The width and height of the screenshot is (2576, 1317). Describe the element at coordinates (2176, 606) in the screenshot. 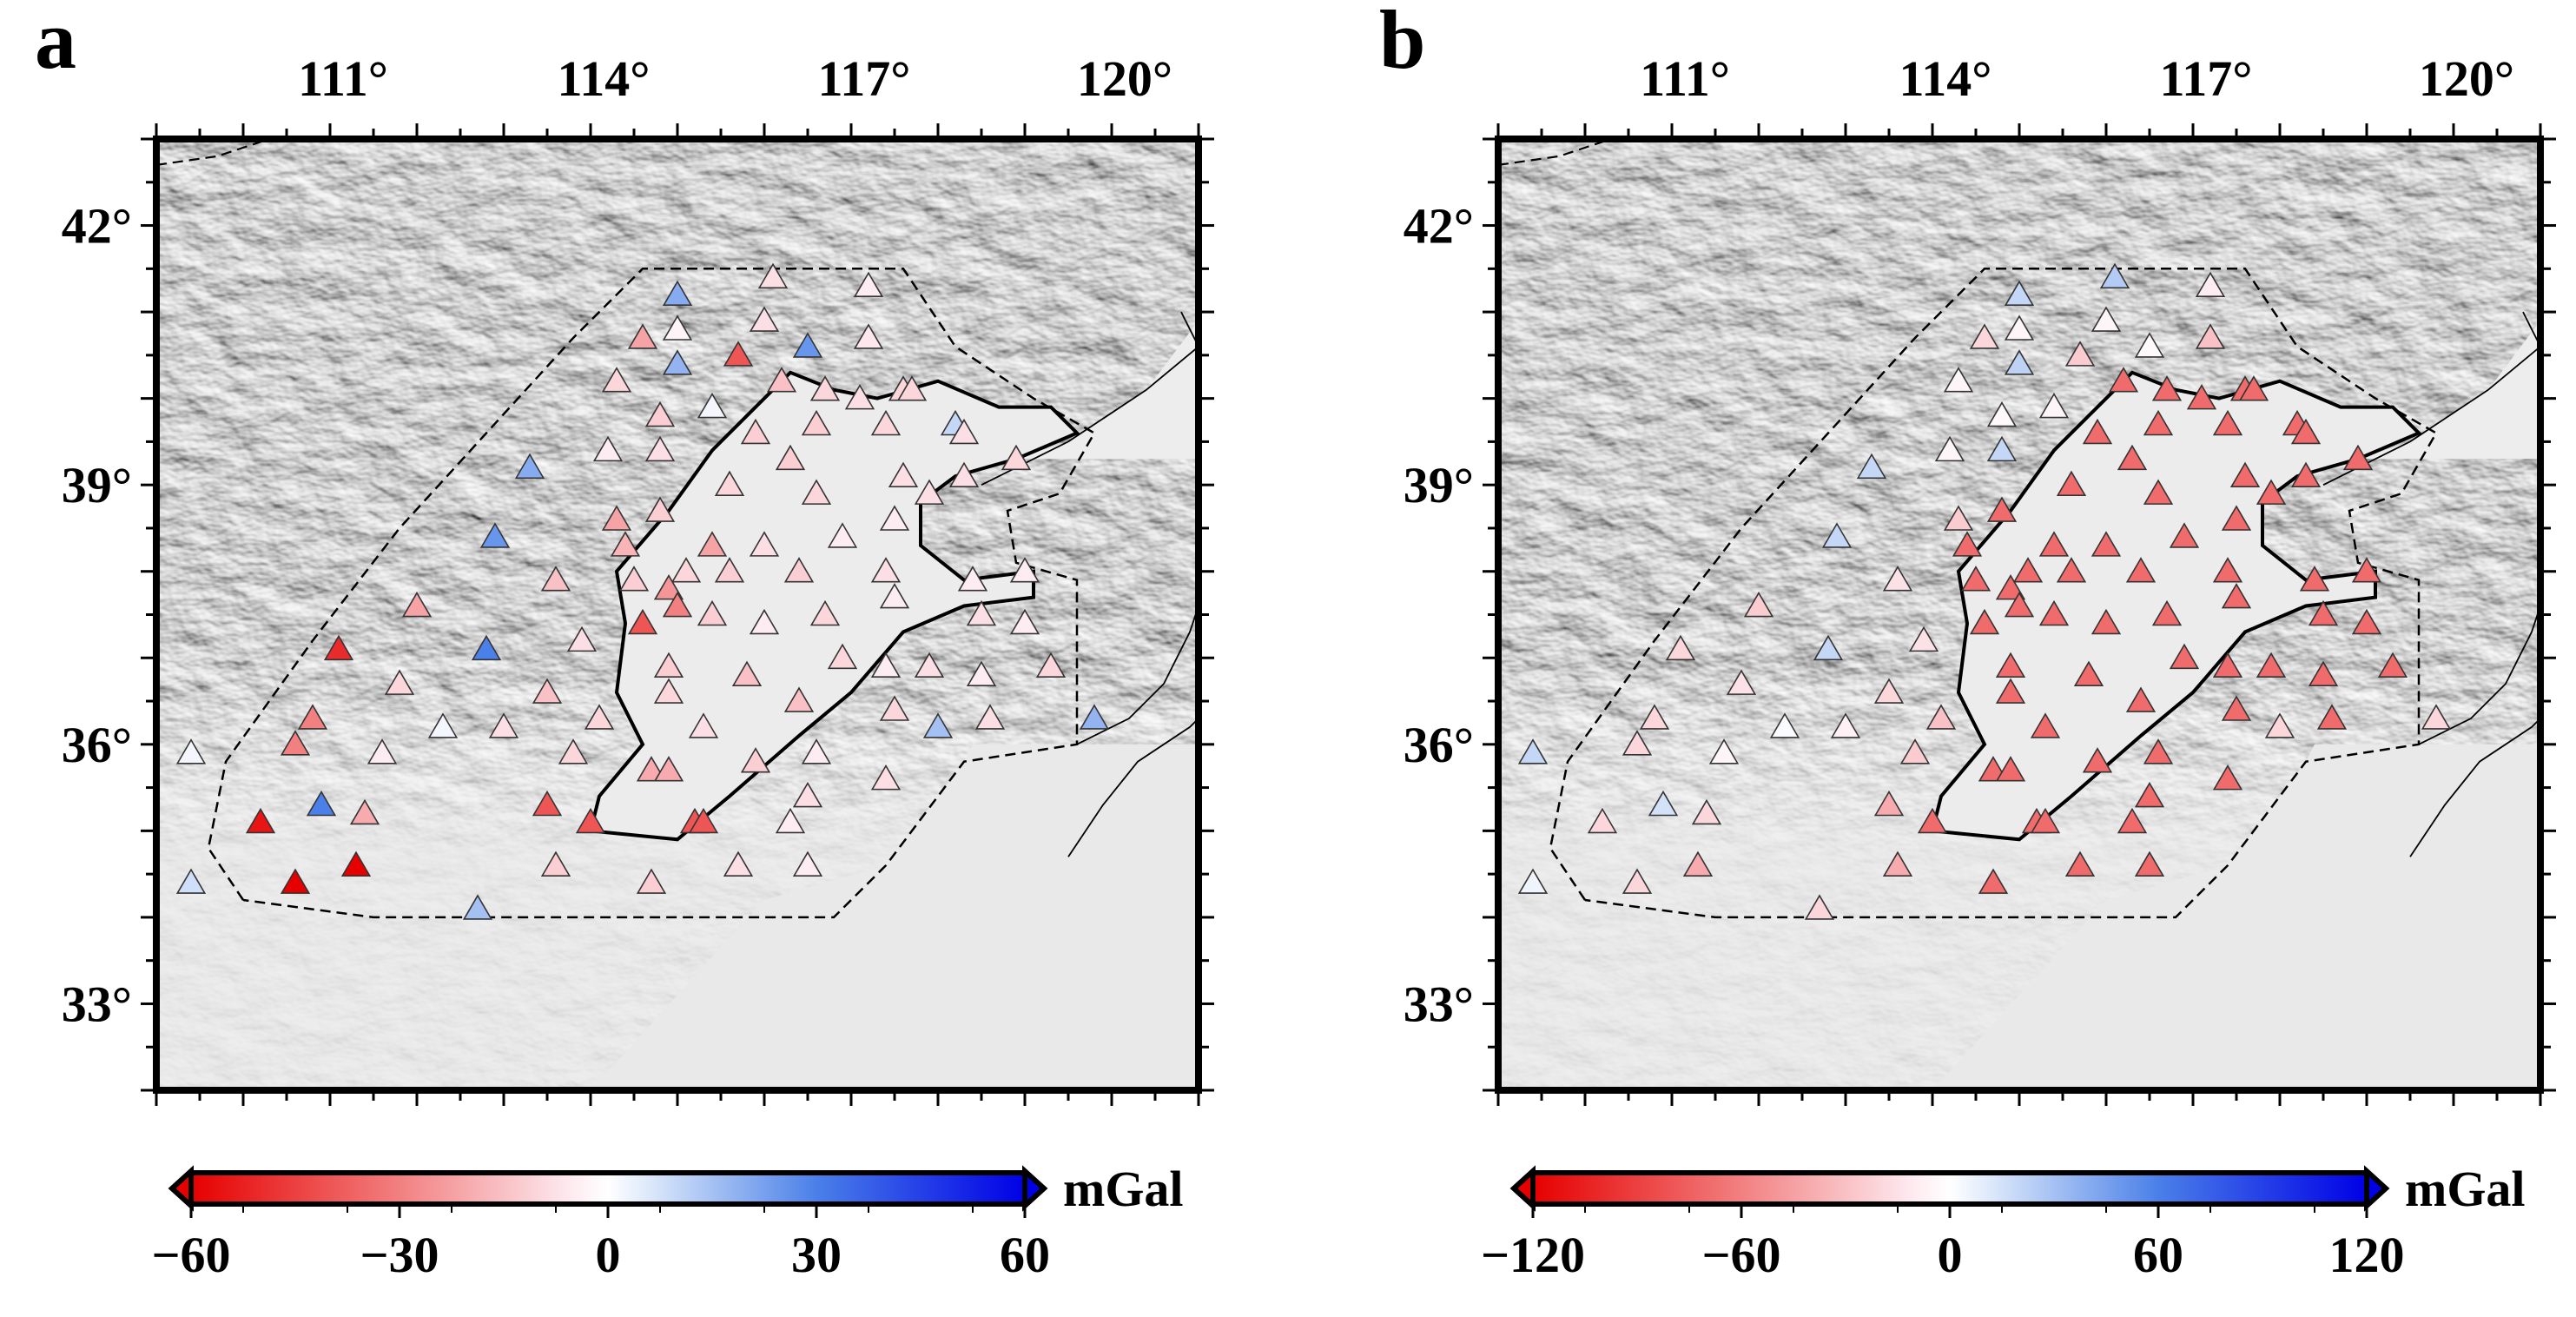

I see `plain-boundary` at that location.